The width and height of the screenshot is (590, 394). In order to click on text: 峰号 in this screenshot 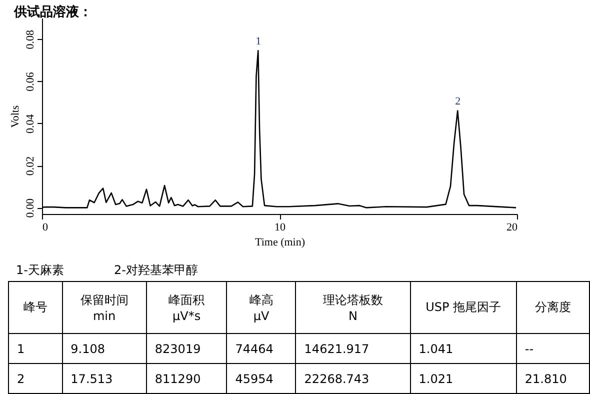, I will do `click(35, 308)`.